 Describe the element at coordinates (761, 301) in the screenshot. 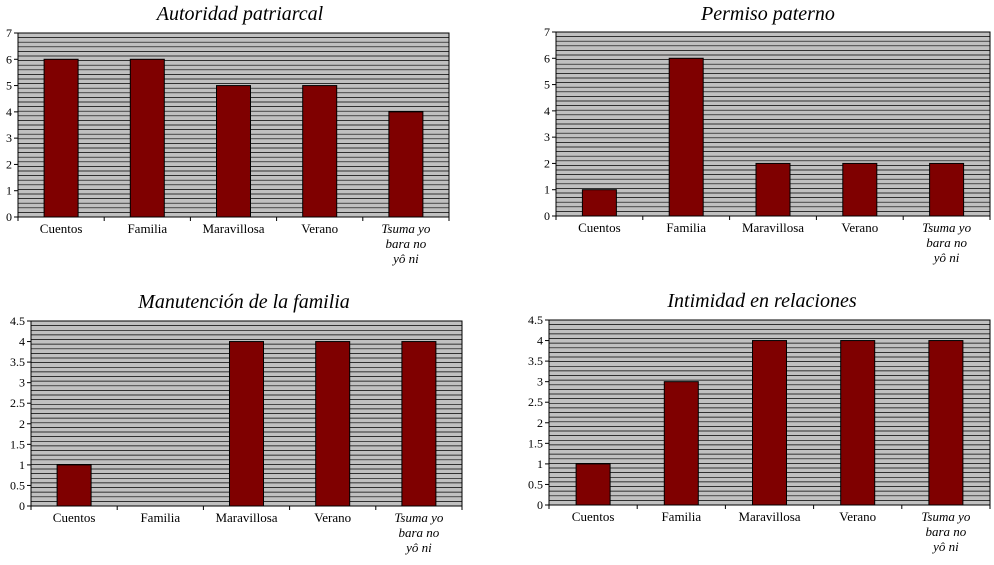

I see `chart-title: Intimidad en relaciones` at that location.